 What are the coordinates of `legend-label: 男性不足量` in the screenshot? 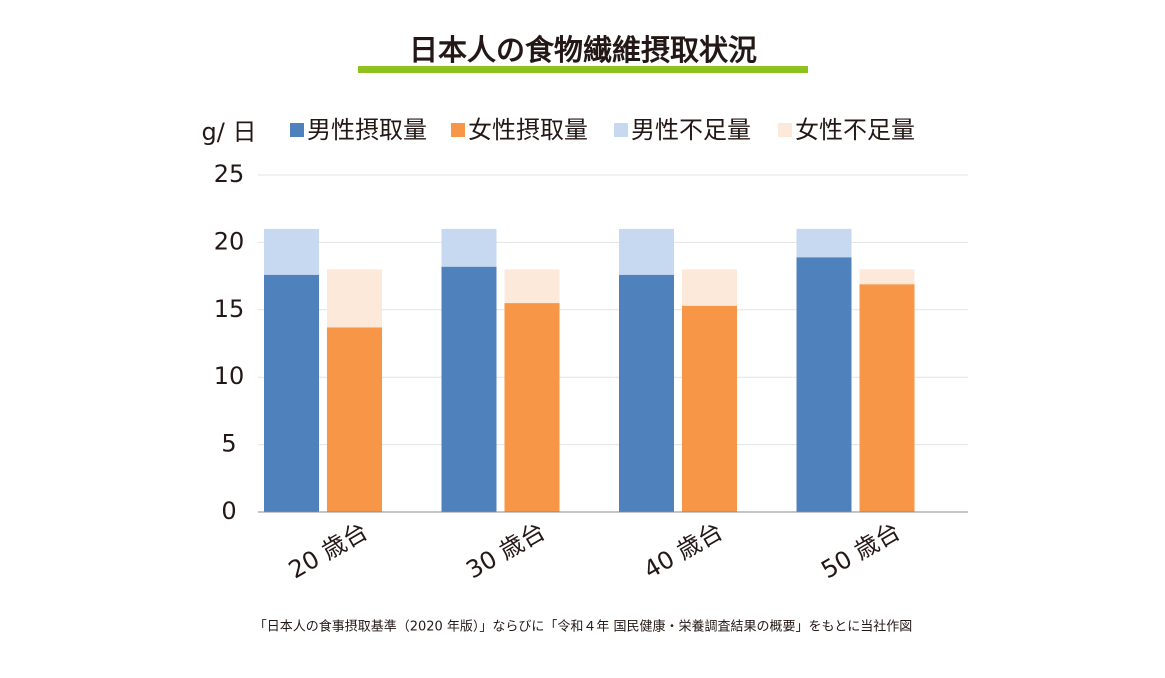 It's located at (691, 130).